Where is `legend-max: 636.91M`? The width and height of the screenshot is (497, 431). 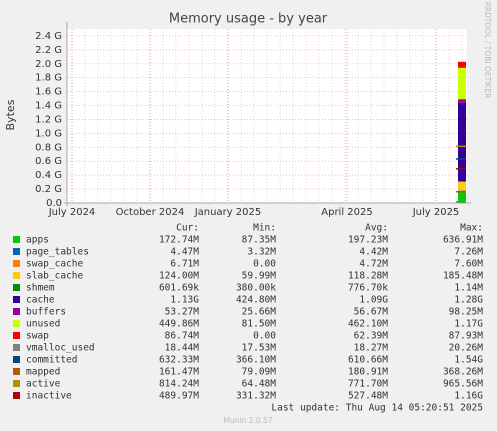
legend-max: 636.91M is located at coordinates (463, 240).